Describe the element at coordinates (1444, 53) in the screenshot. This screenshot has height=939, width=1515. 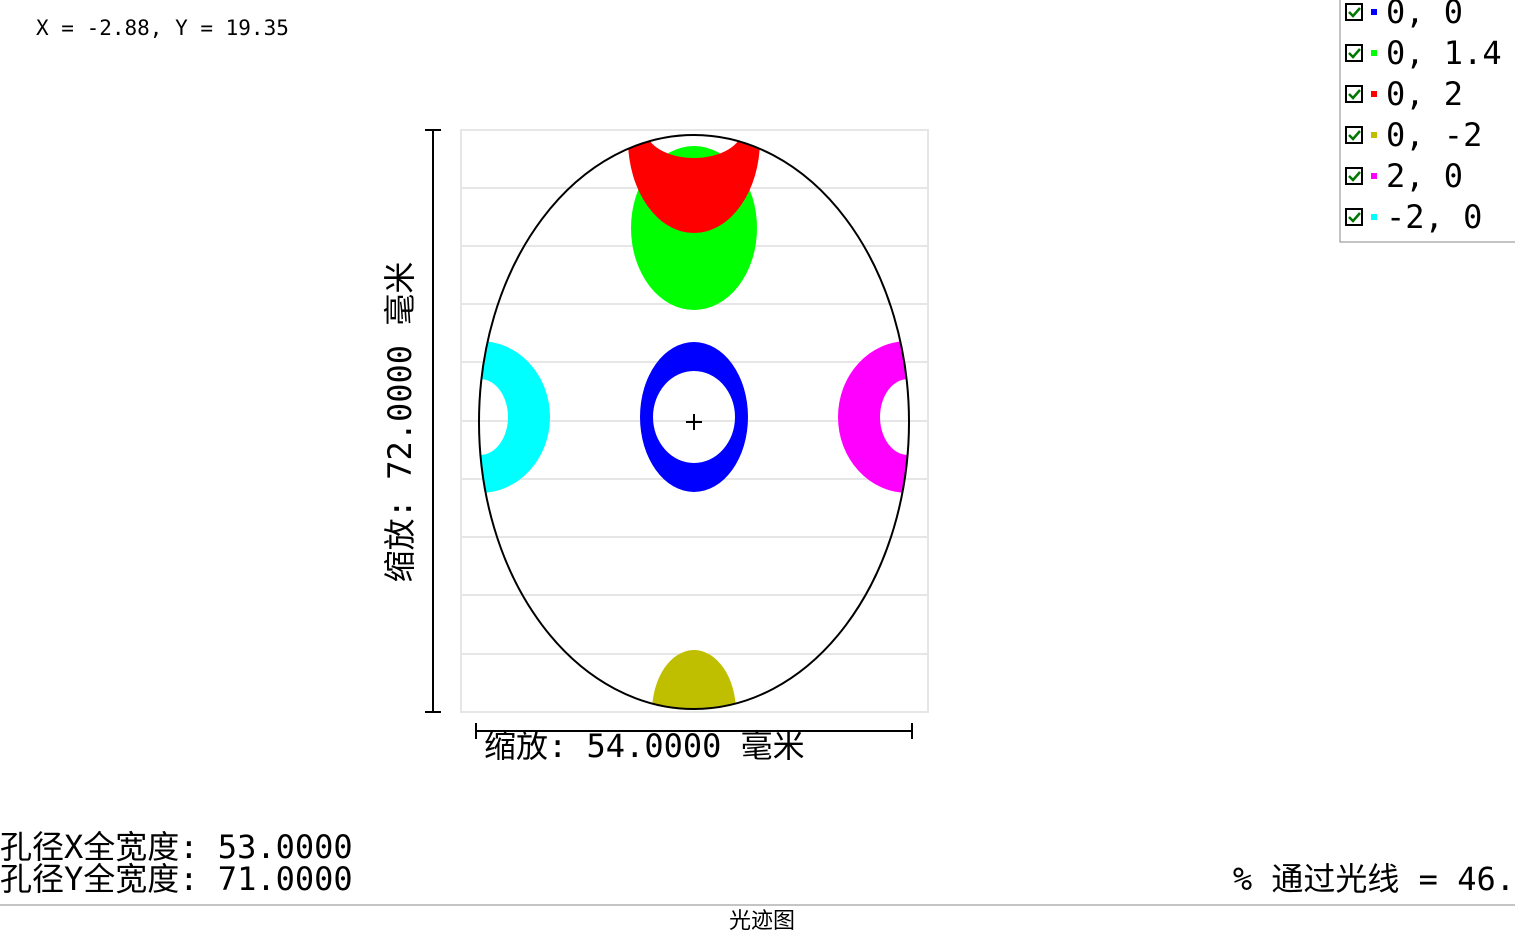
I see `legend-label: 0, 1.4` at that location.